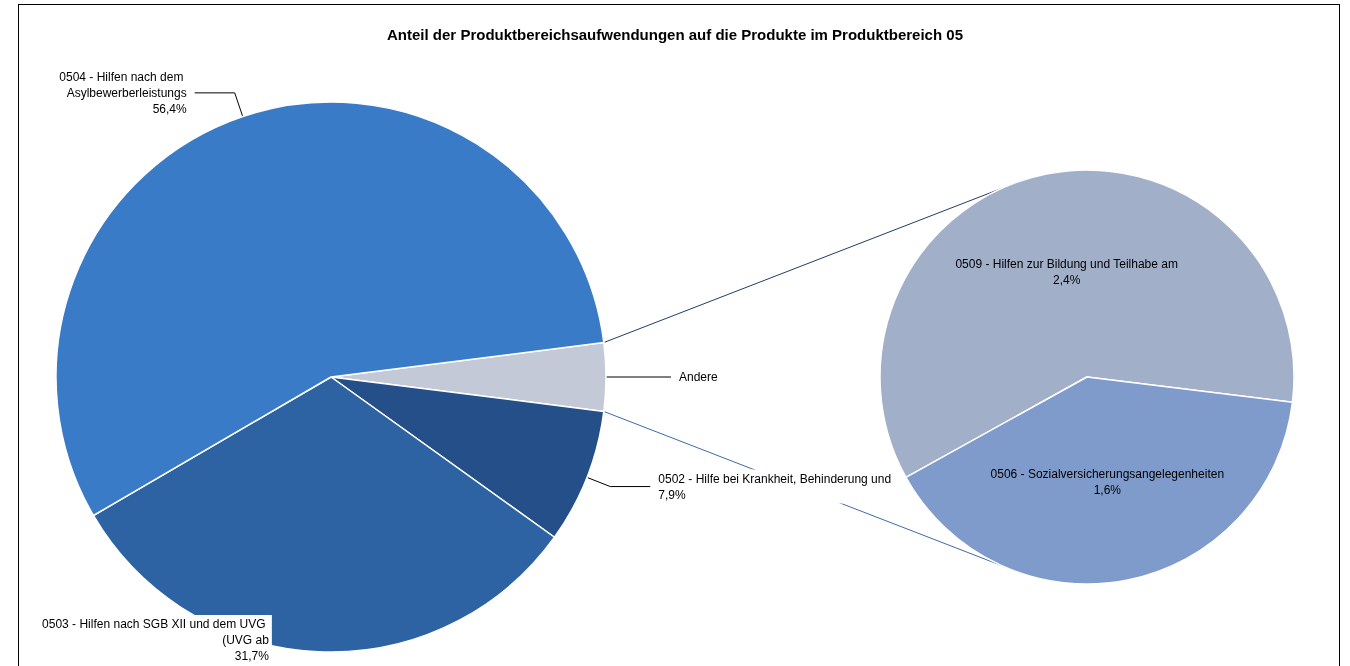  I want to click on slice-label: 0502 - Hilfe bei Krankheit, Behinderung und, so click(775, 478).